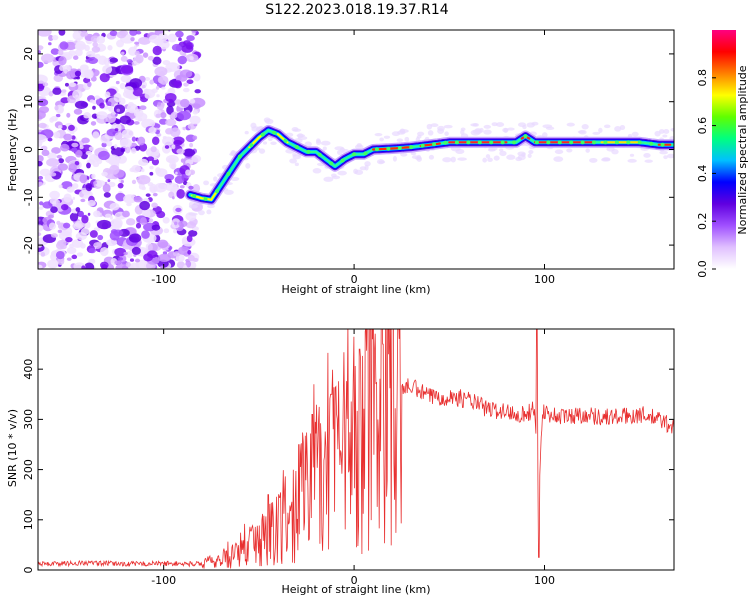 The height and width of the screenshot is (600, 750). I want to click on snr-x-tick-label: 0, so click(354, 580).